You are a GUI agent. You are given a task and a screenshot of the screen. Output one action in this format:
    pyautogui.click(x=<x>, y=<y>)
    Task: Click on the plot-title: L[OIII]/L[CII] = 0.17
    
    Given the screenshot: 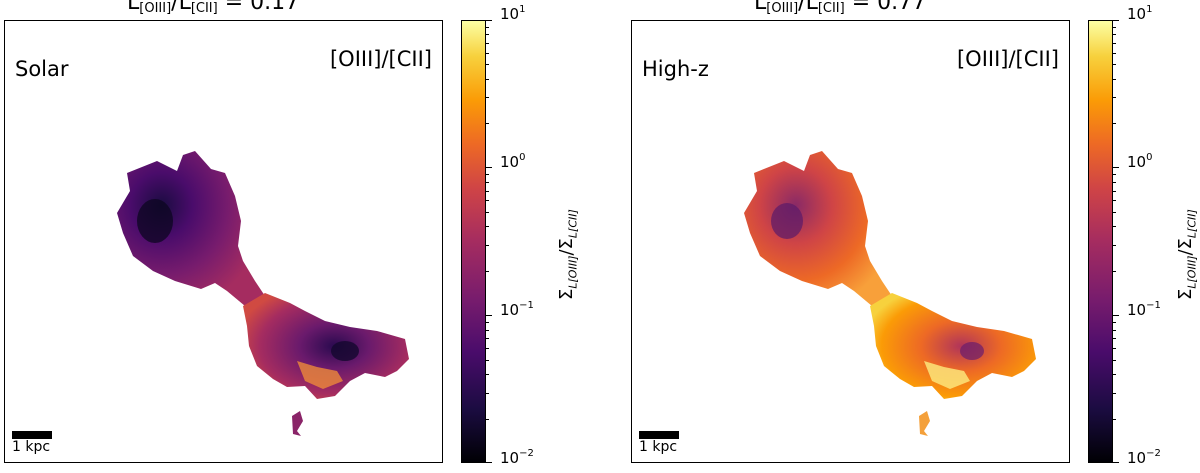 What is the action you would take?
    pyautogui.click(x=213, y=8)
    